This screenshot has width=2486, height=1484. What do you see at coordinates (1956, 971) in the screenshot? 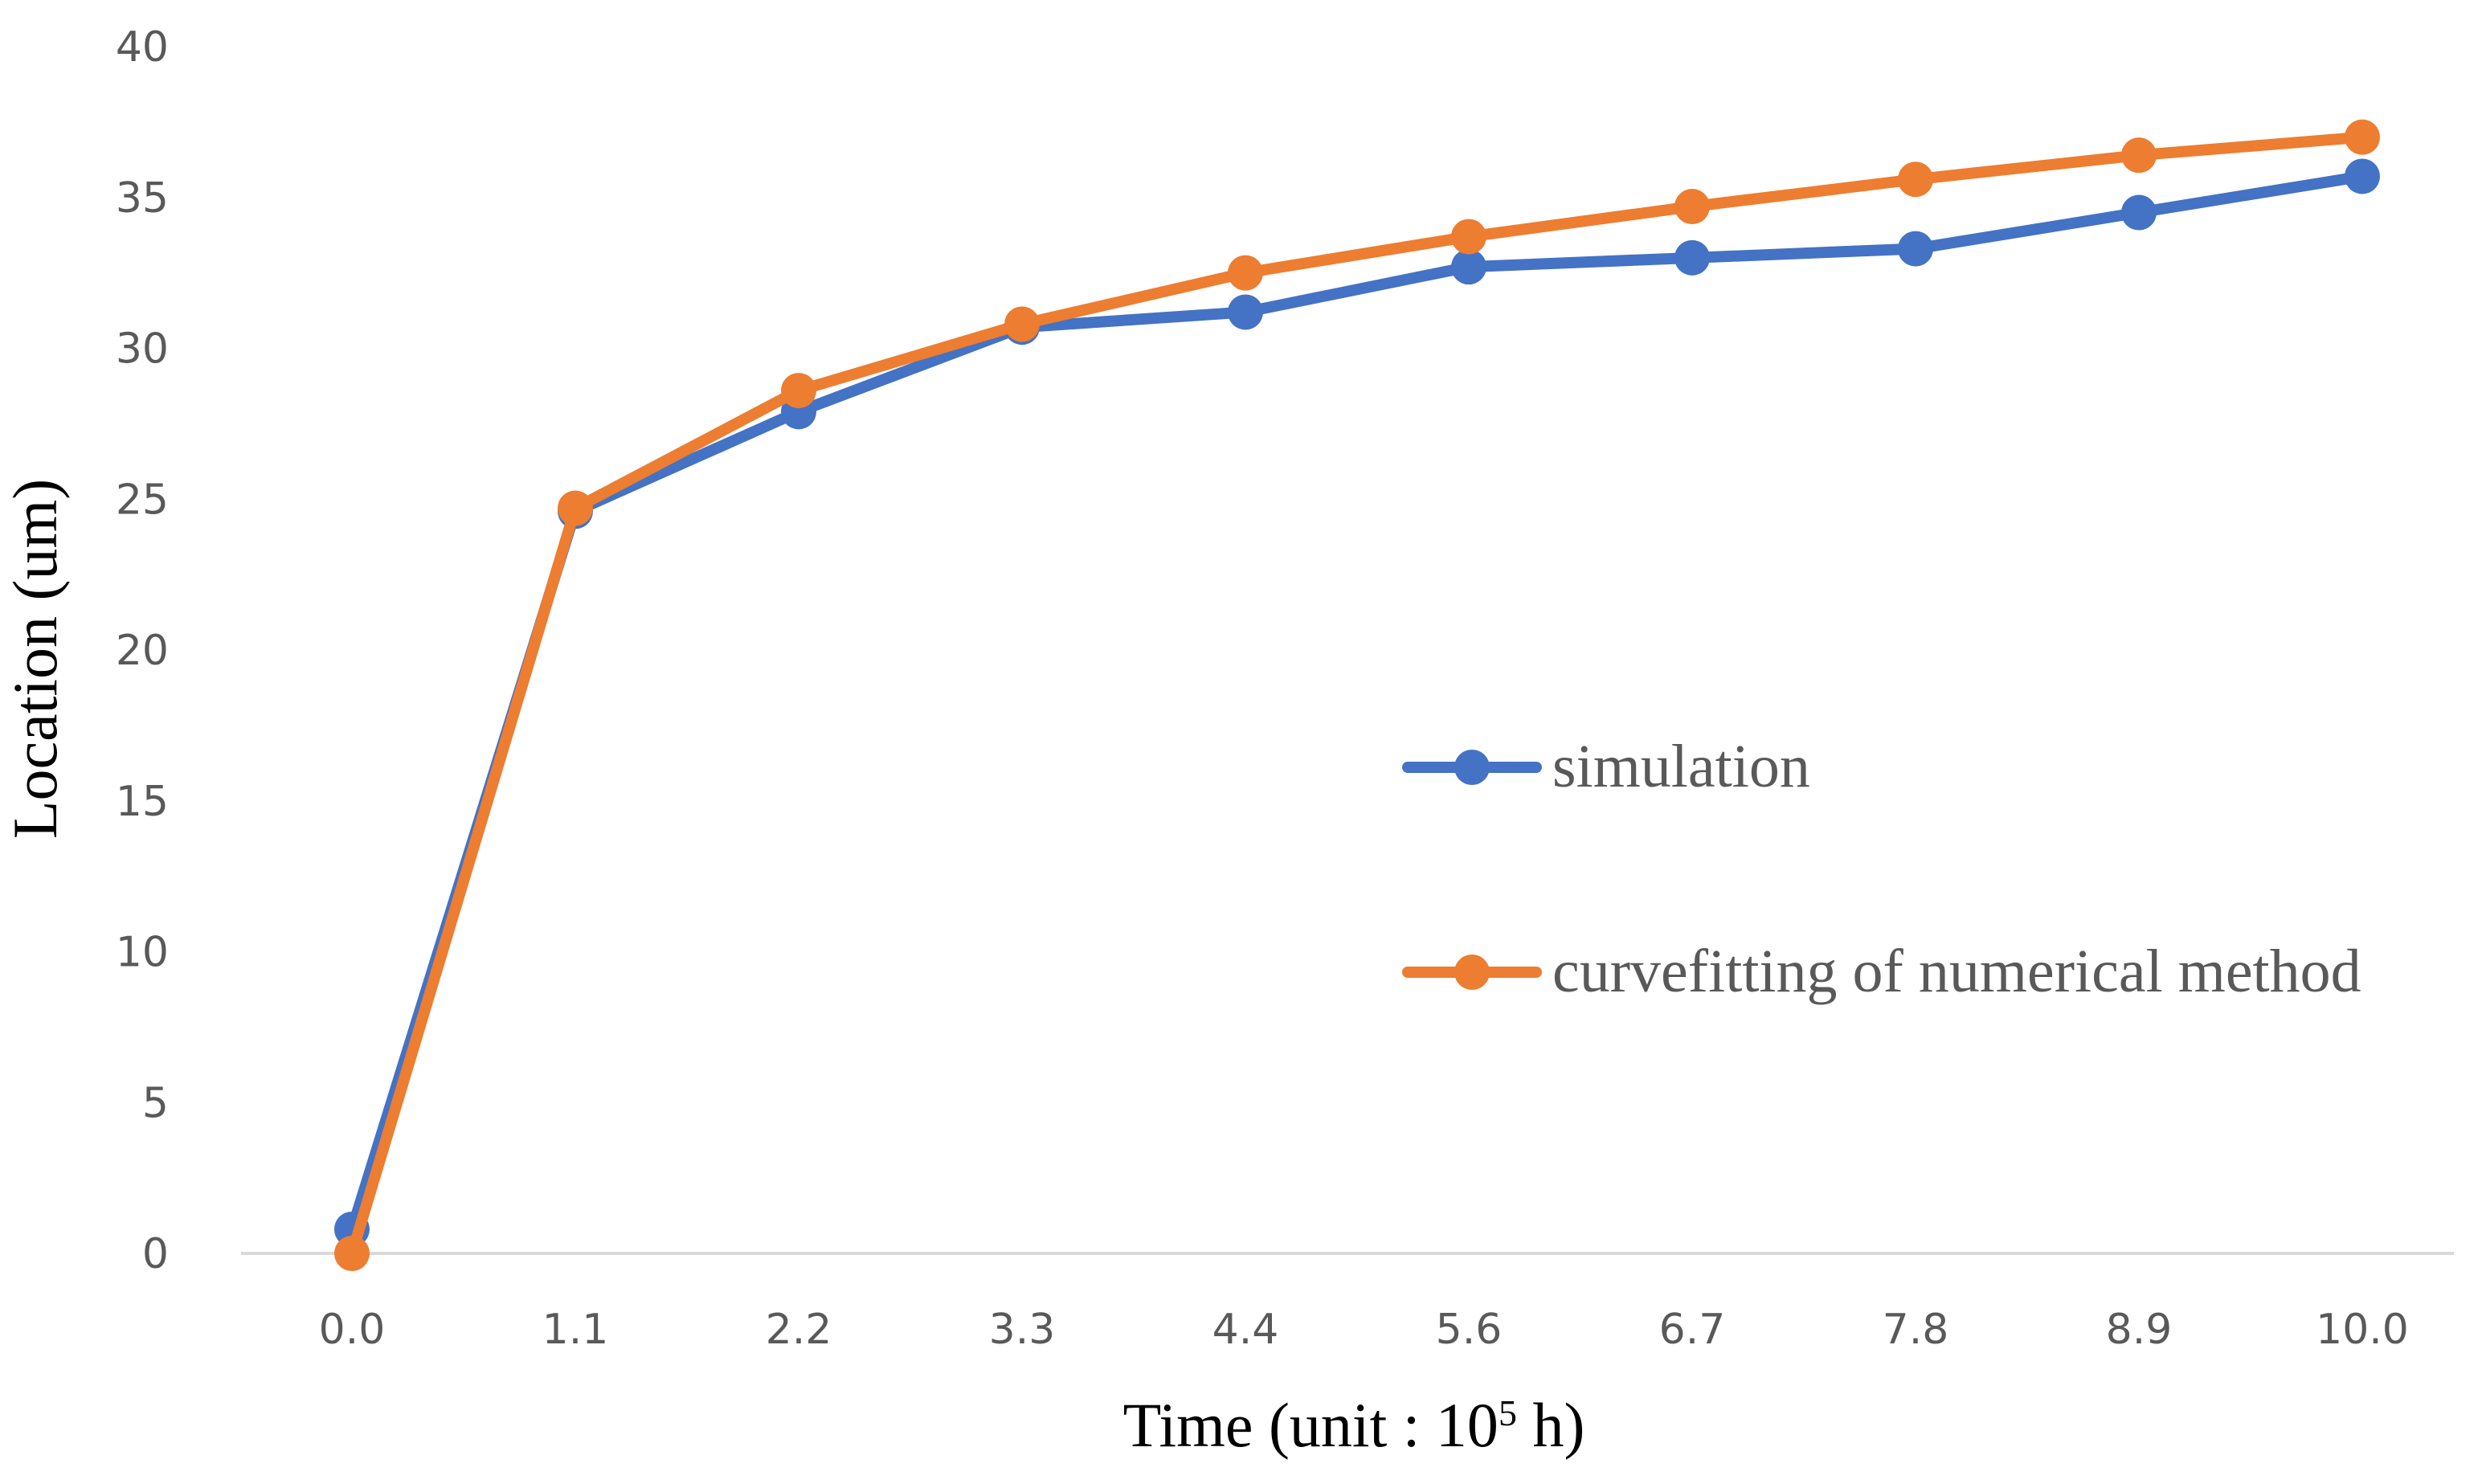
I see `legend-label: curvefitting of numerical method` at bounding box center [1956, 971].